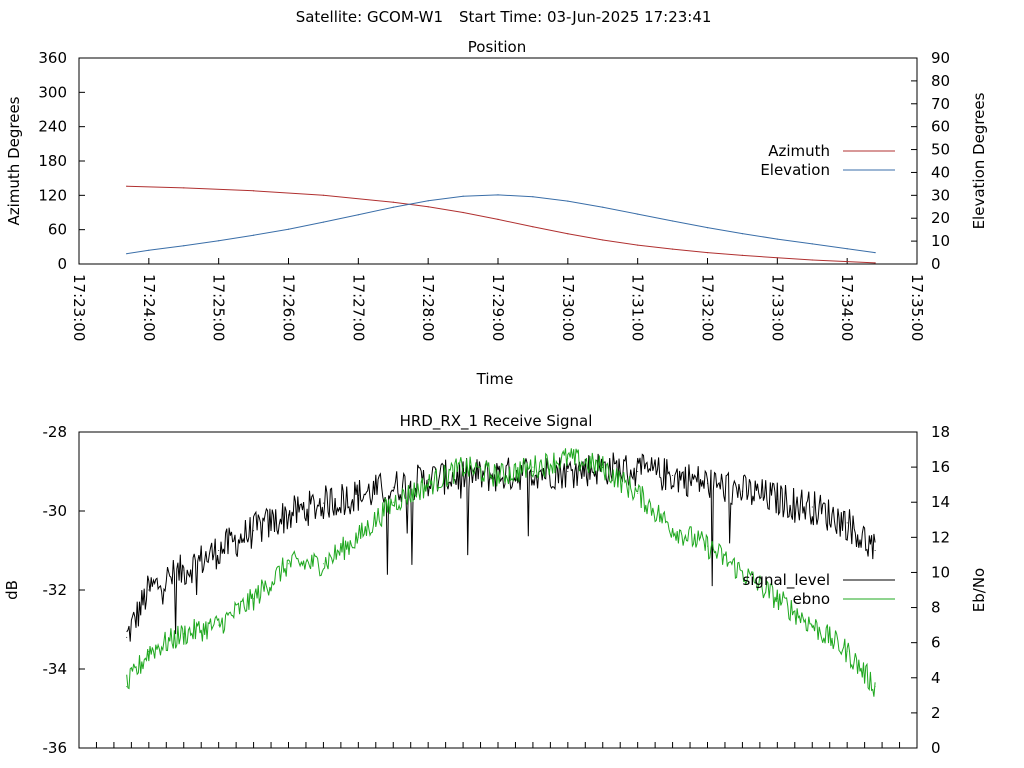  What do you see at coordinates (428, 307) in the screenshot?
I see `time-tick-label: 17:28:00` at bounding box center [428, 307].